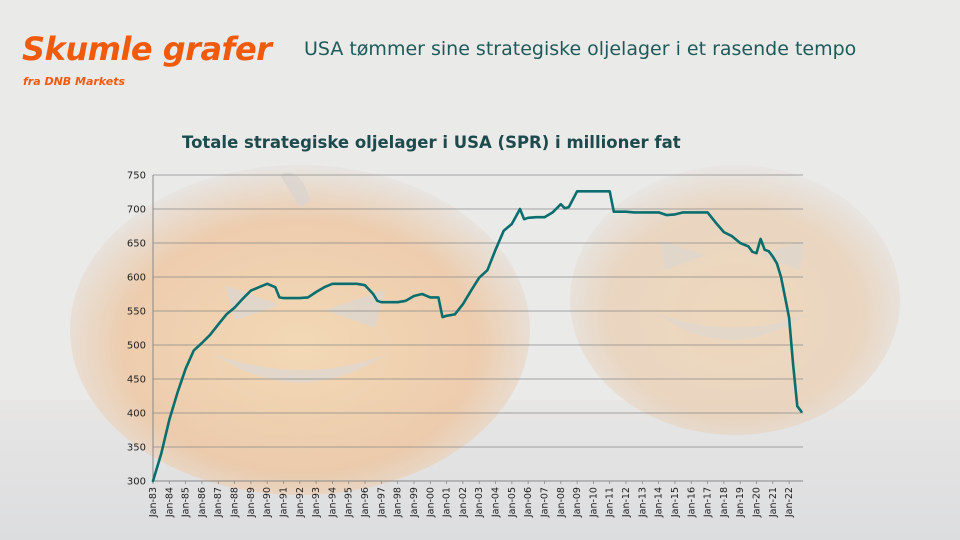  What do you see at coordinates (528, 502) in the screenshot?
I see `x-tick-label: Jan-06` at bounding box center [528, 502].